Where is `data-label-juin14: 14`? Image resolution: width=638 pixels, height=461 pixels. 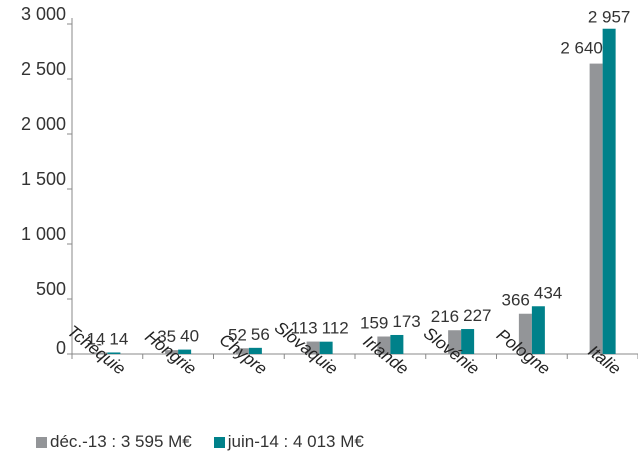 data-label-juin14: 14 is located at coordinates (118, 338).